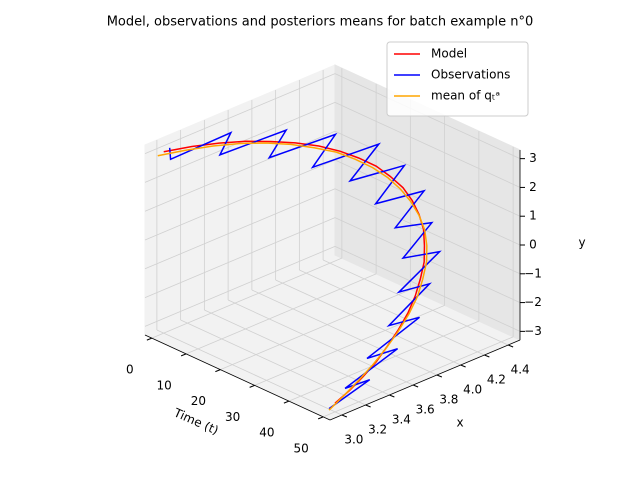 The height and width of the screenshot is (480, 640). I want to click on legend-label: Observations, so click(470, 75).